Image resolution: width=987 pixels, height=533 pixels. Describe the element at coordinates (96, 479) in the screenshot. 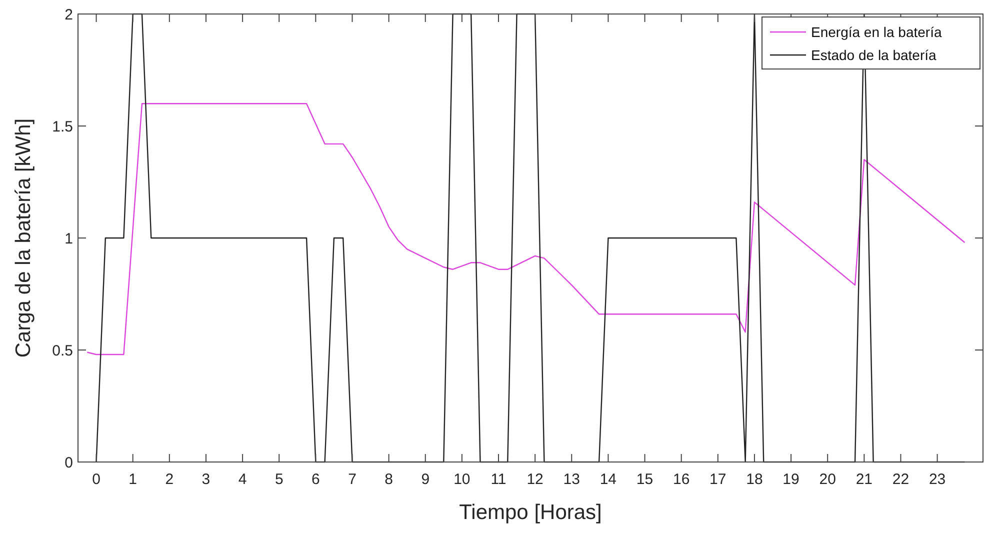

I see `x-tick-label: 0` at that location.